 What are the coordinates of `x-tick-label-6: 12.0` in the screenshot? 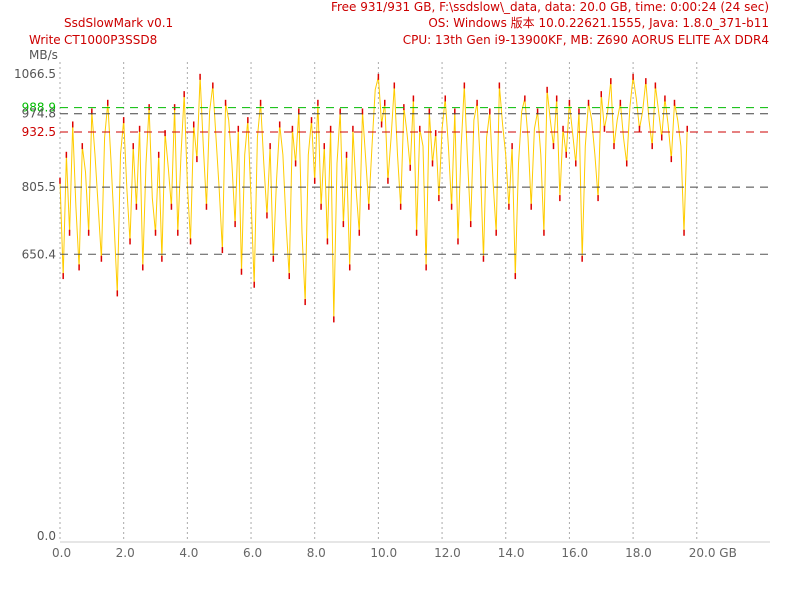 It's located at (447, 553).